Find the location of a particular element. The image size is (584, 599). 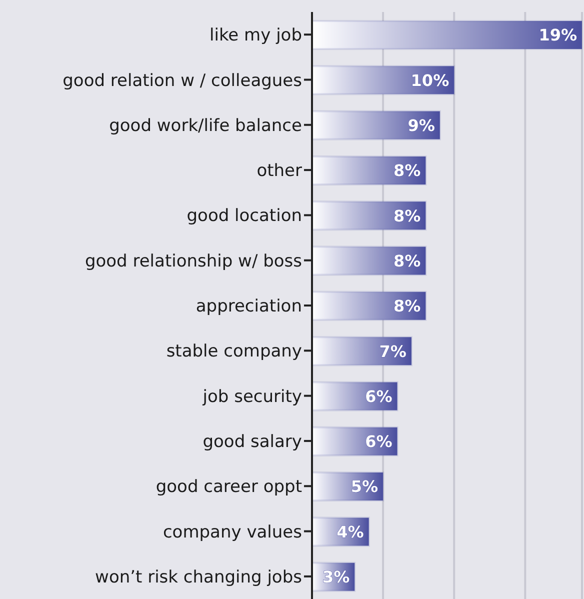

y-tick-label: good work/life balance is located at coordinates (205, 126).